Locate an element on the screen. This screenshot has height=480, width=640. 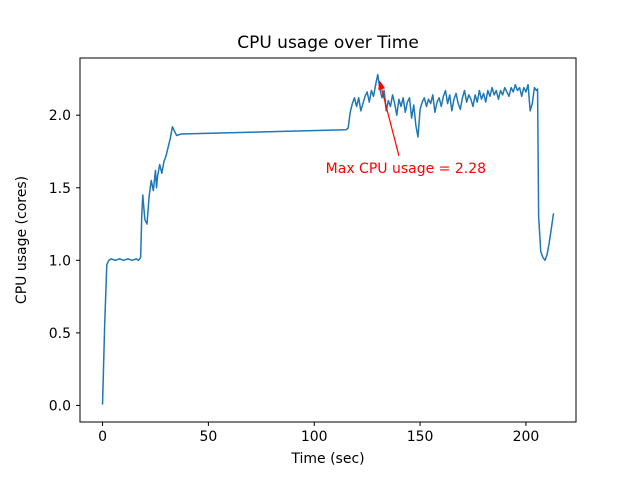
x-tick-label: 0 is located at coordinates (102, 437).